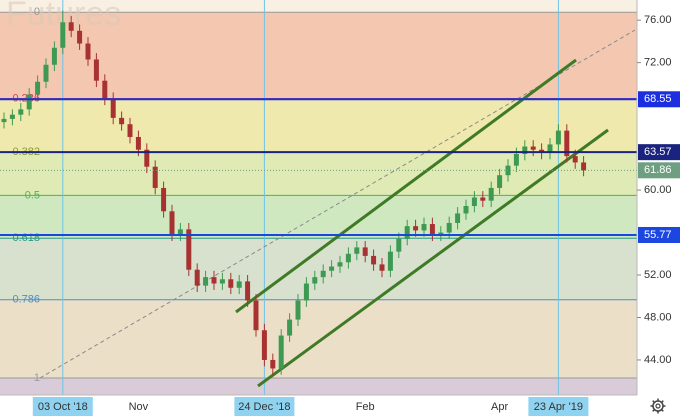 Image resolution: width=680 pixels, height=419 pixels. Describe the element at coordinates (658, 190) in the screenshot. I see `y-tick-label: 60.00` at that location.